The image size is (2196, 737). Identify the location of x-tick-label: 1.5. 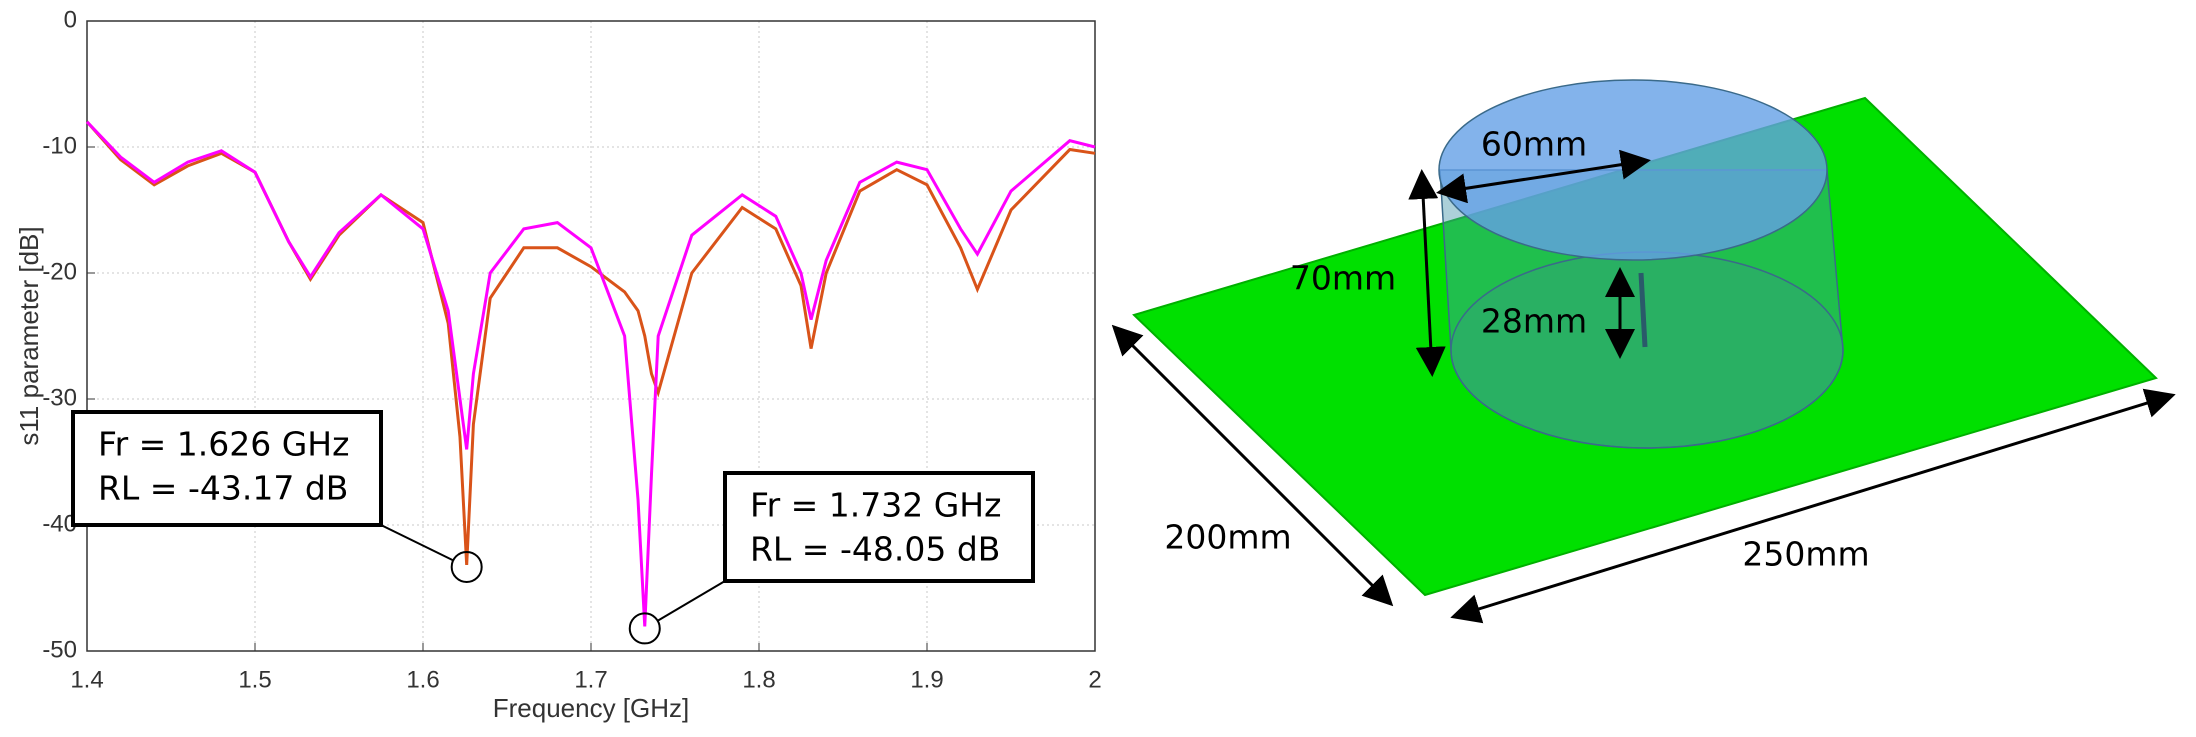
(254, 679).